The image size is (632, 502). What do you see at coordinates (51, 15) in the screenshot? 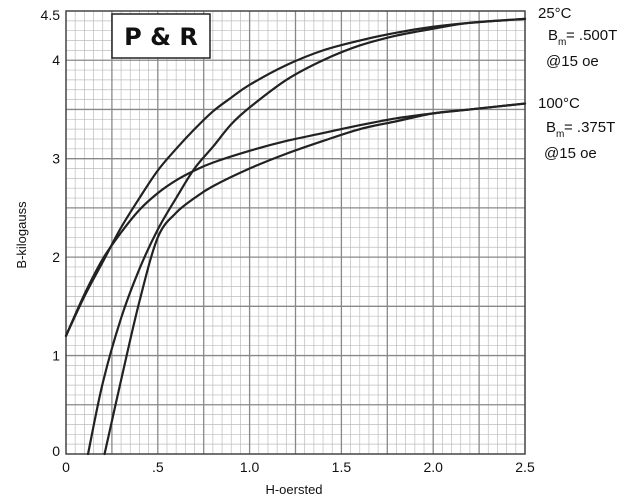
I see `y-tick-label: 4.5` at bounding box center [51, 15].